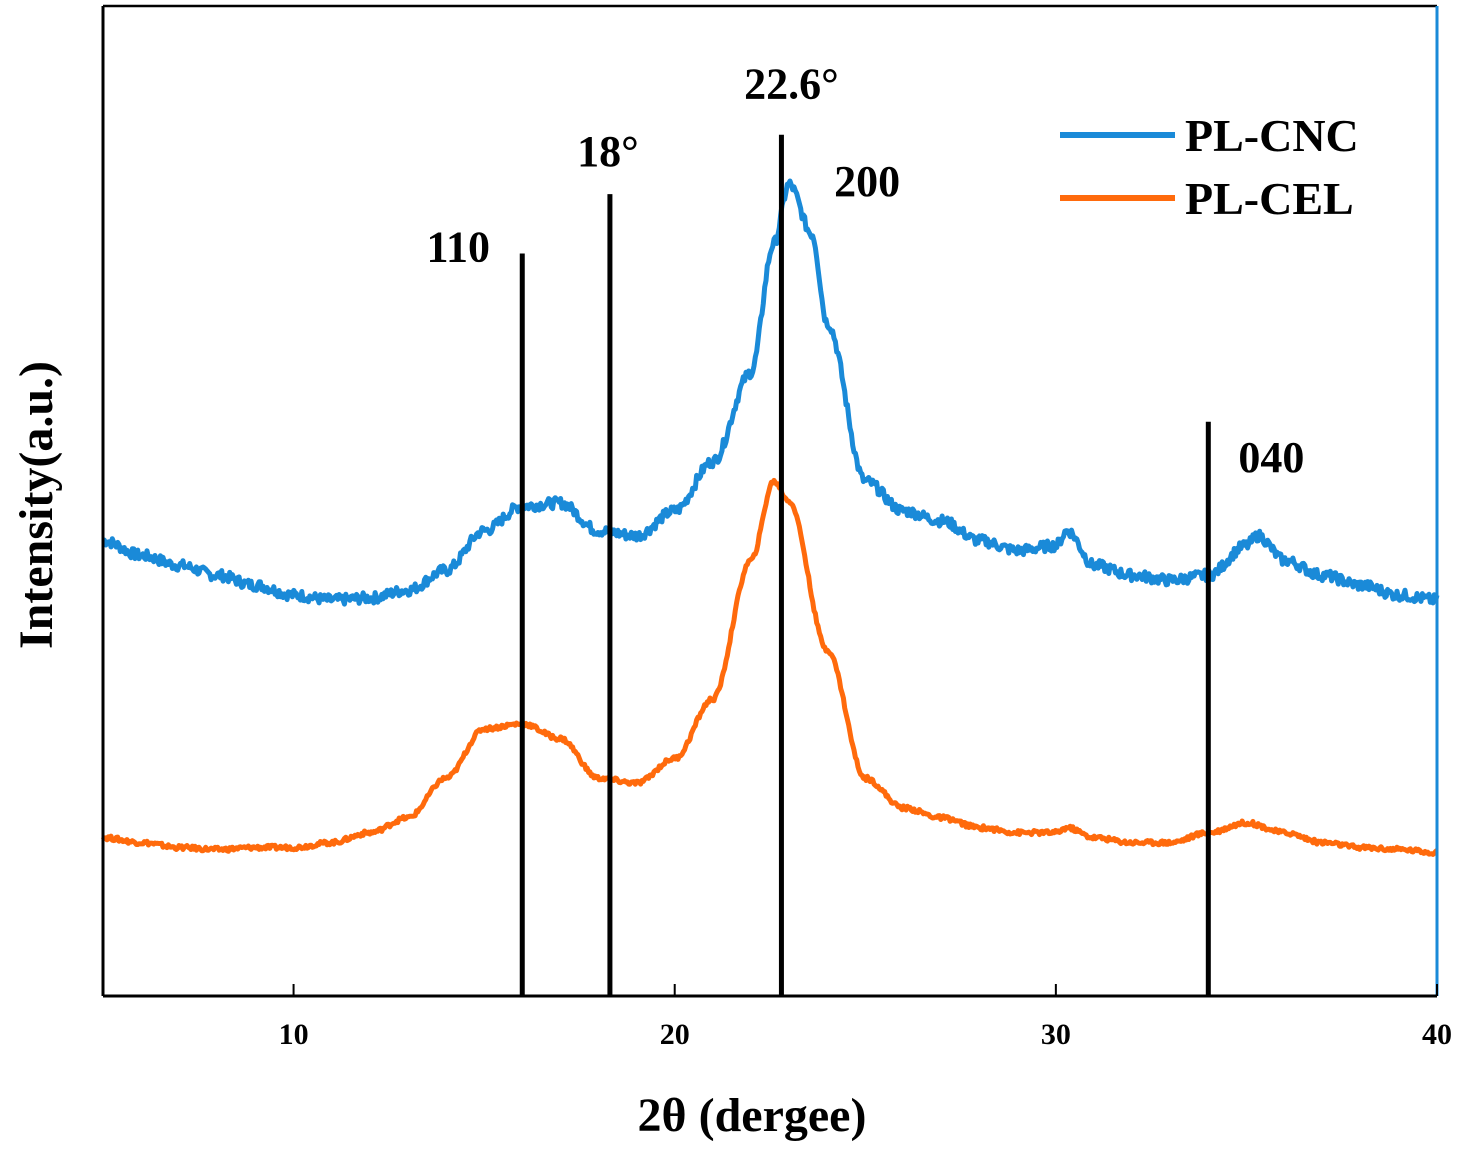 This screenshot has height=1149, width=1462. What do you see at coordinates (791, 84) in the screenshot?
I see `peak-label-2: 22.6°` at bounding box center [791, 84].